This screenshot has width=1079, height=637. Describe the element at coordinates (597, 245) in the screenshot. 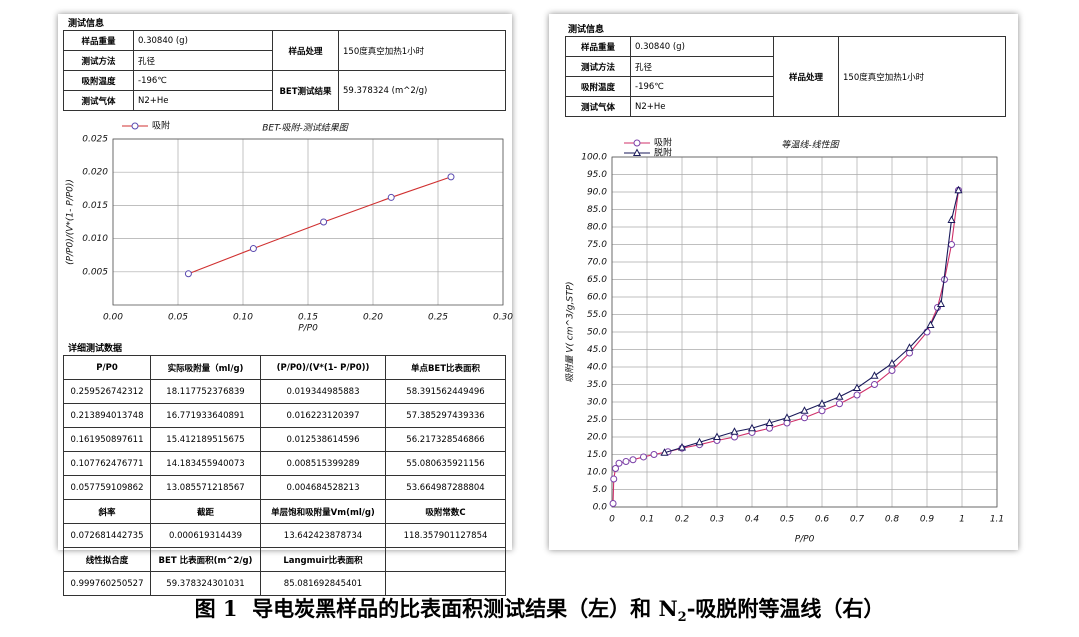

I see `y-tick-label: 75.0` at that location.